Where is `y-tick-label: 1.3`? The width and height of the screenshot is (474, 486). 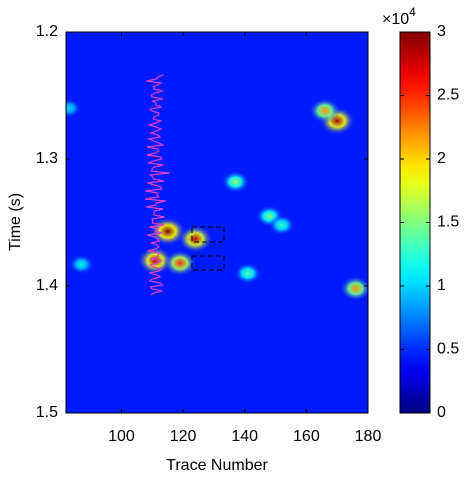 y-tick-label: 1.3 is located at coordinates (47, 158).